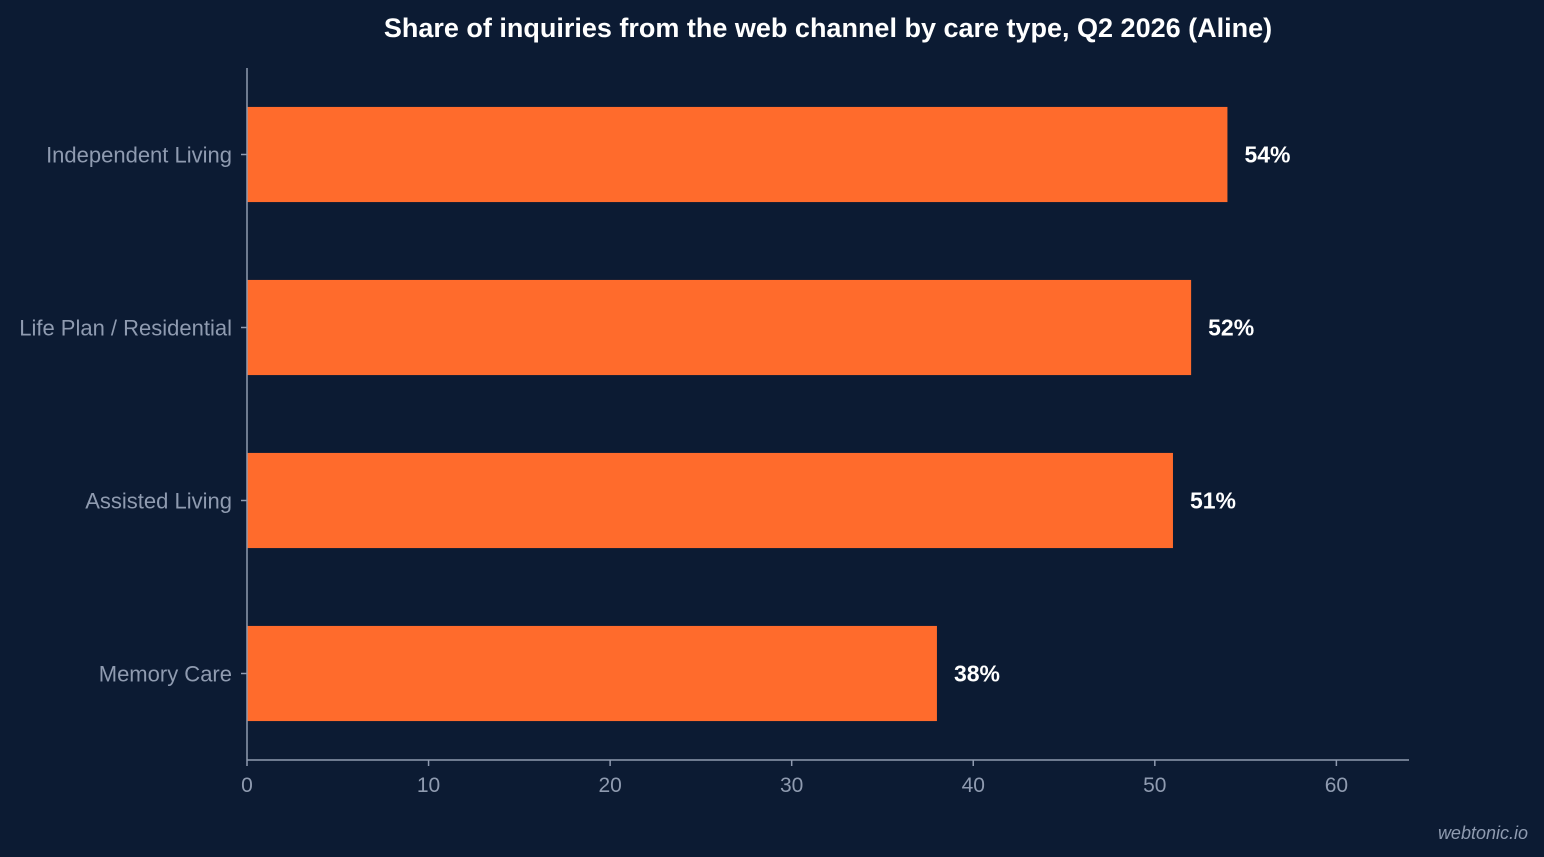  What do you see at coordinates (165, 674) in the screenshot?
I see `category-label-3: Memory Care` at bounding box center [165, 674].